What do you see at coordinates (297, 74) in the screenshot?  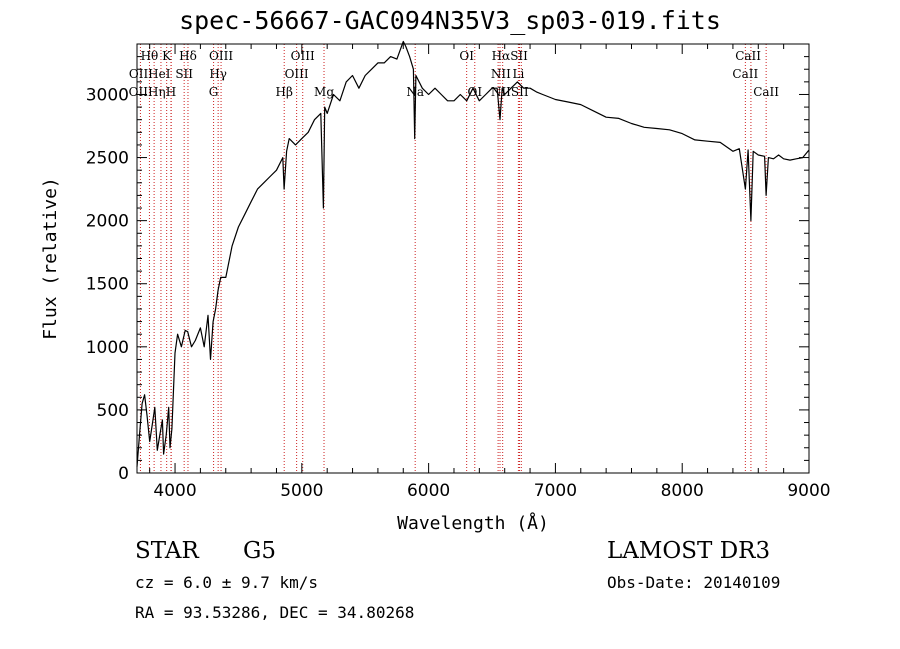 I see `line-label-11: OIII` at bounding box center [297, 74].